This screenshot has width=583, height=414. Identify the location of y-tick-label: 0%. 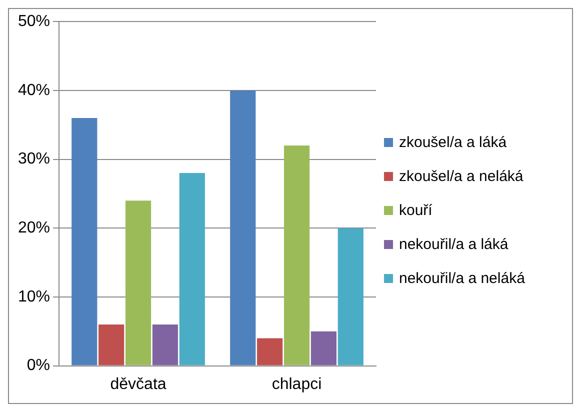
(38, 365).